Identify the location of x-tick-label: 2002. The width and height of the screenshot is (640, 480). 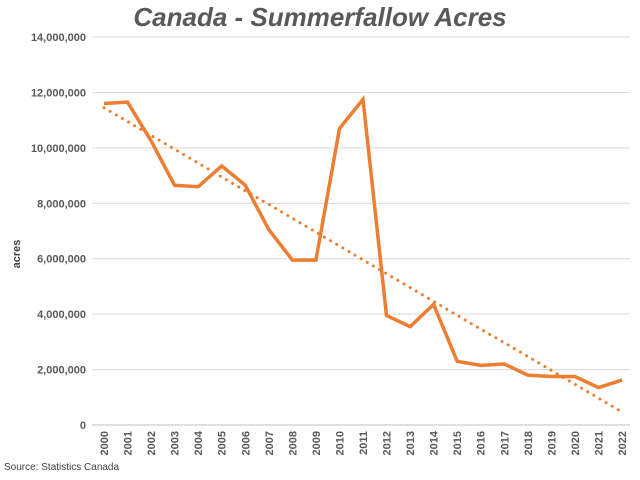
(152, 443).